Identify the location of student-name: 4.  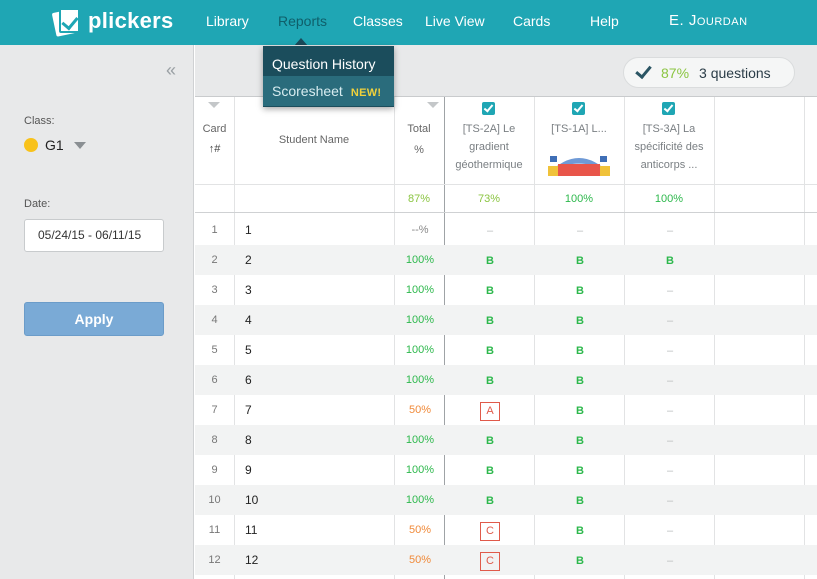
(248, 320).